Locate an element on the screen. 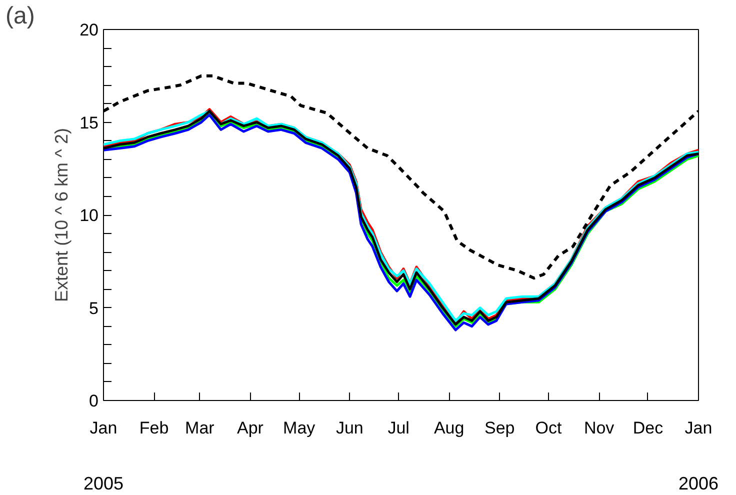  y-tick-label: 20 is located at coordinates (89, 30).